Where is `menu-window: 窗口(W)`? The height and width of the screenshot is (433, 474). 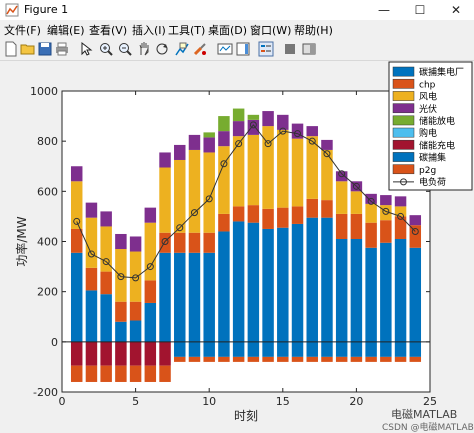
menu-window: 窗口(W) is located at coordinates (271, 30).